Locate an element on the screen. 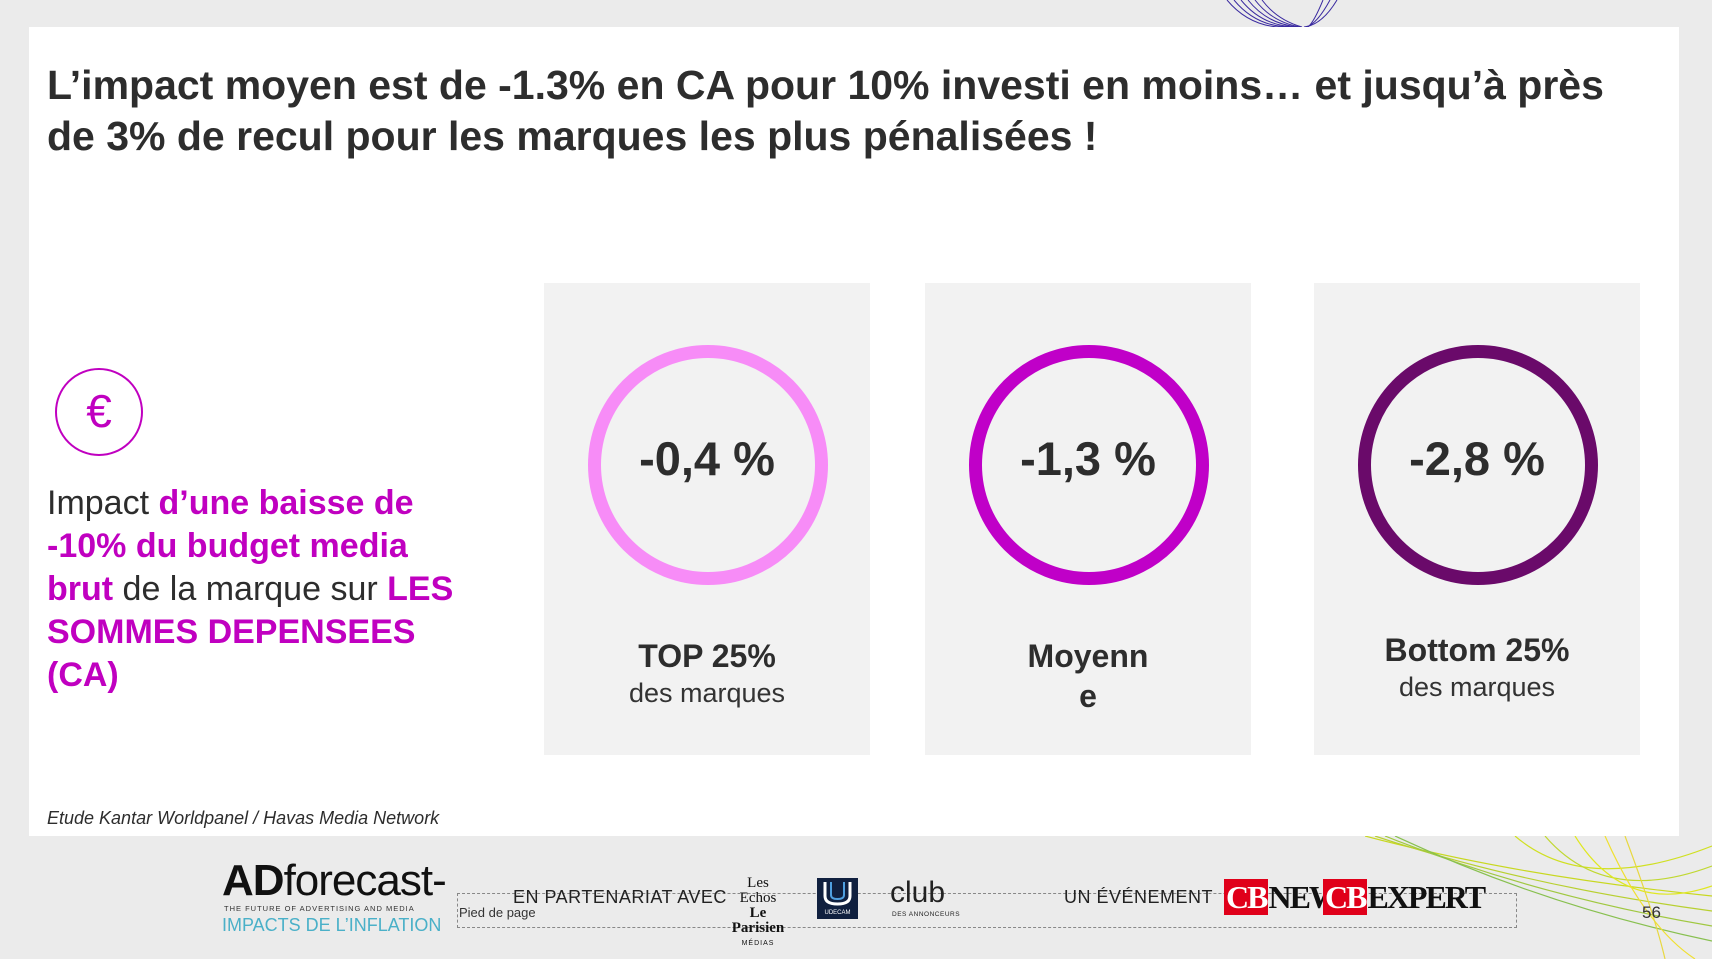  sublabel-bottom-25: des marques is located at coordinates (1477, 687).